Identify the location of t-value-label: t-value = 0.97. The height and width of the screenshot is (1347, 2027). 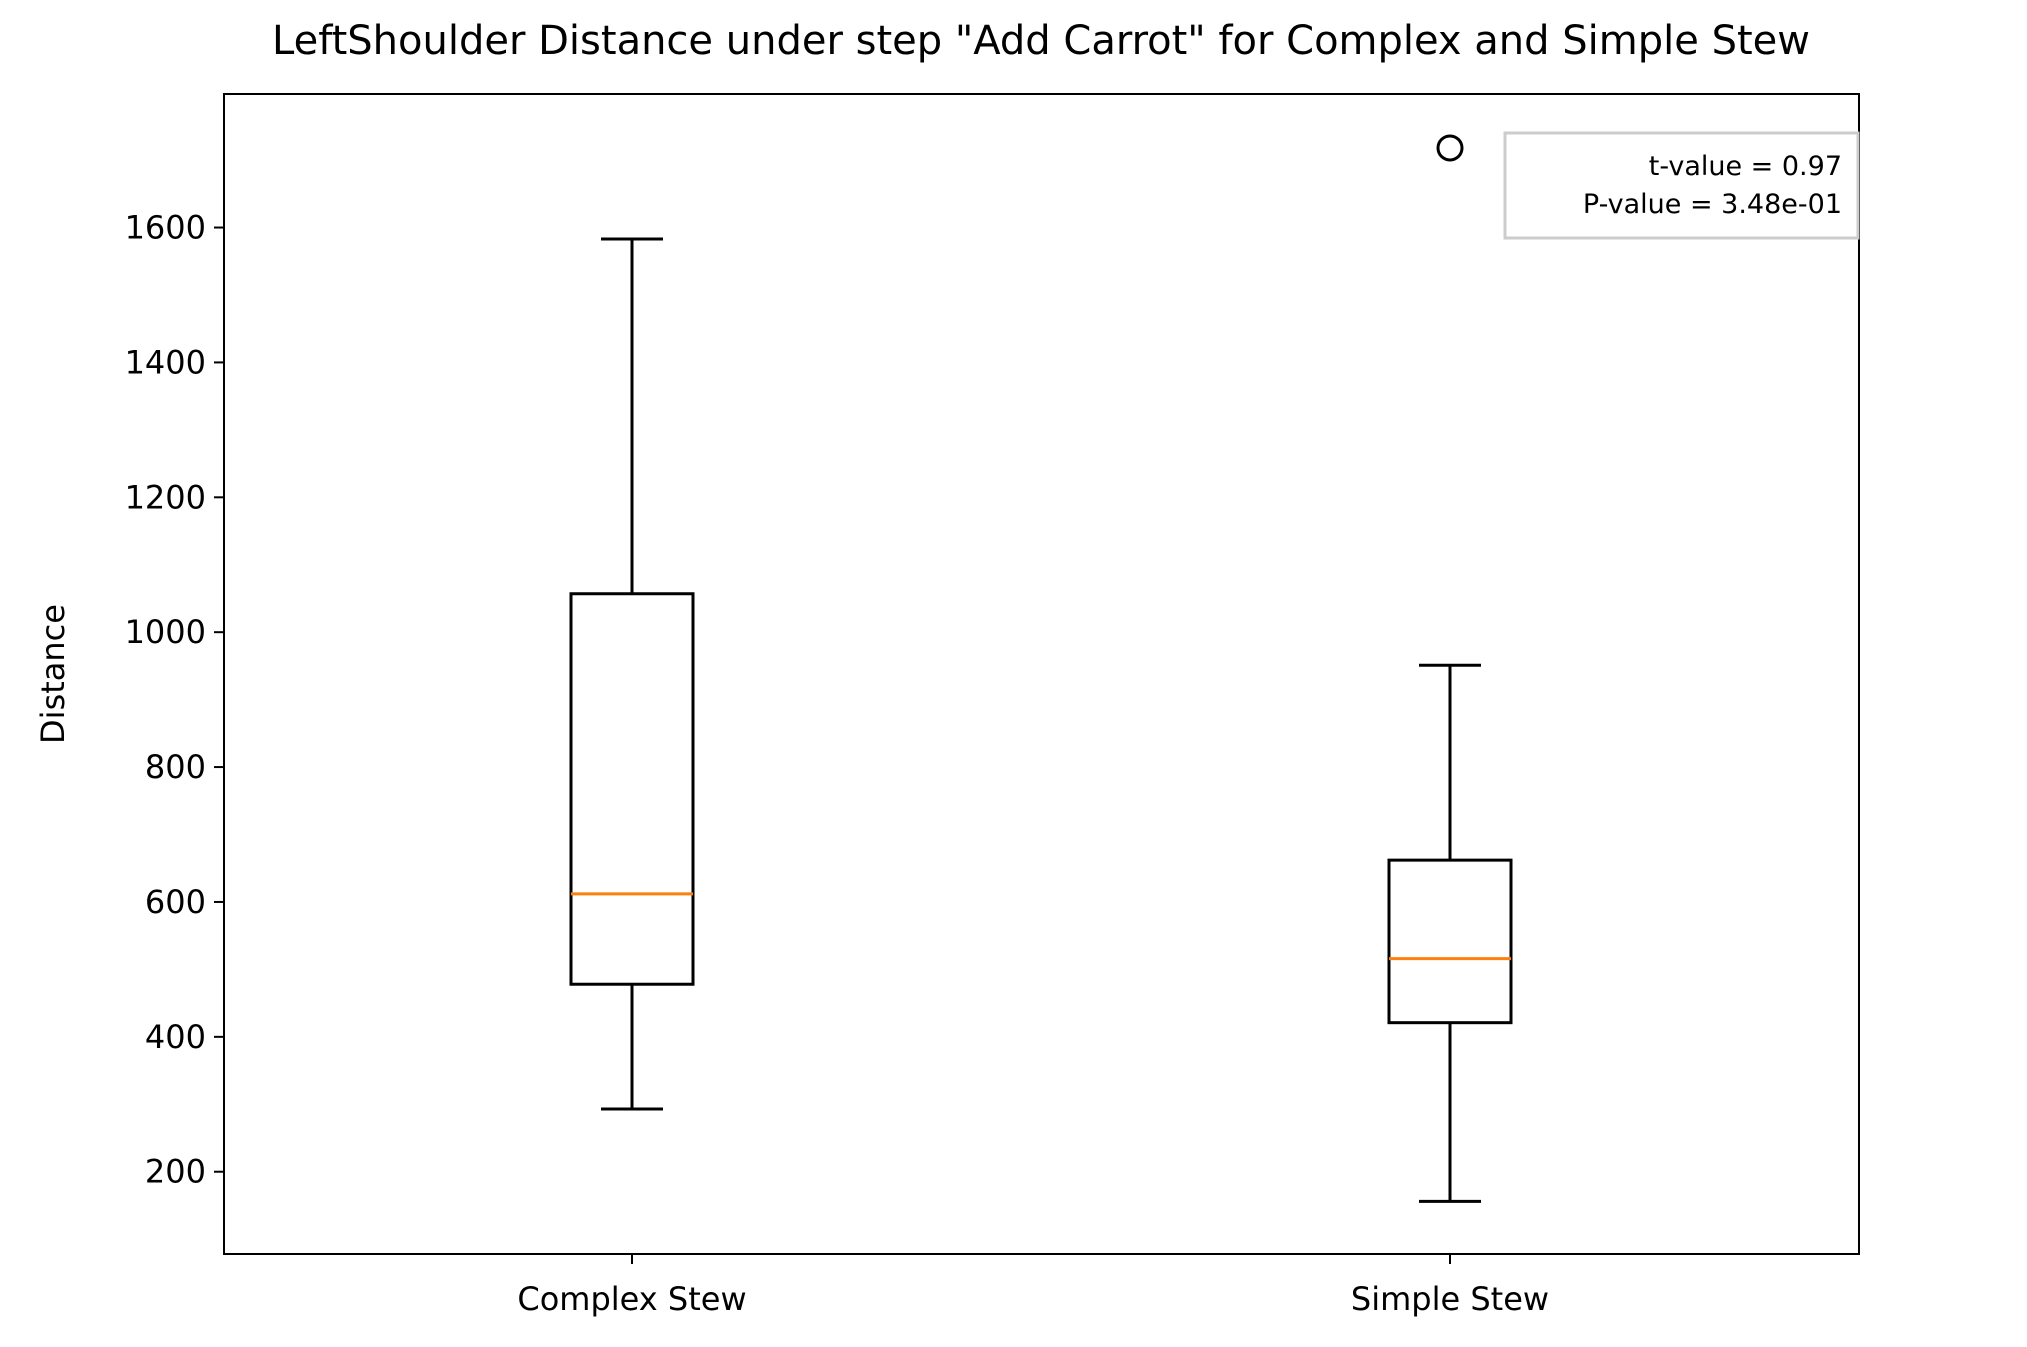
(1745, 166).